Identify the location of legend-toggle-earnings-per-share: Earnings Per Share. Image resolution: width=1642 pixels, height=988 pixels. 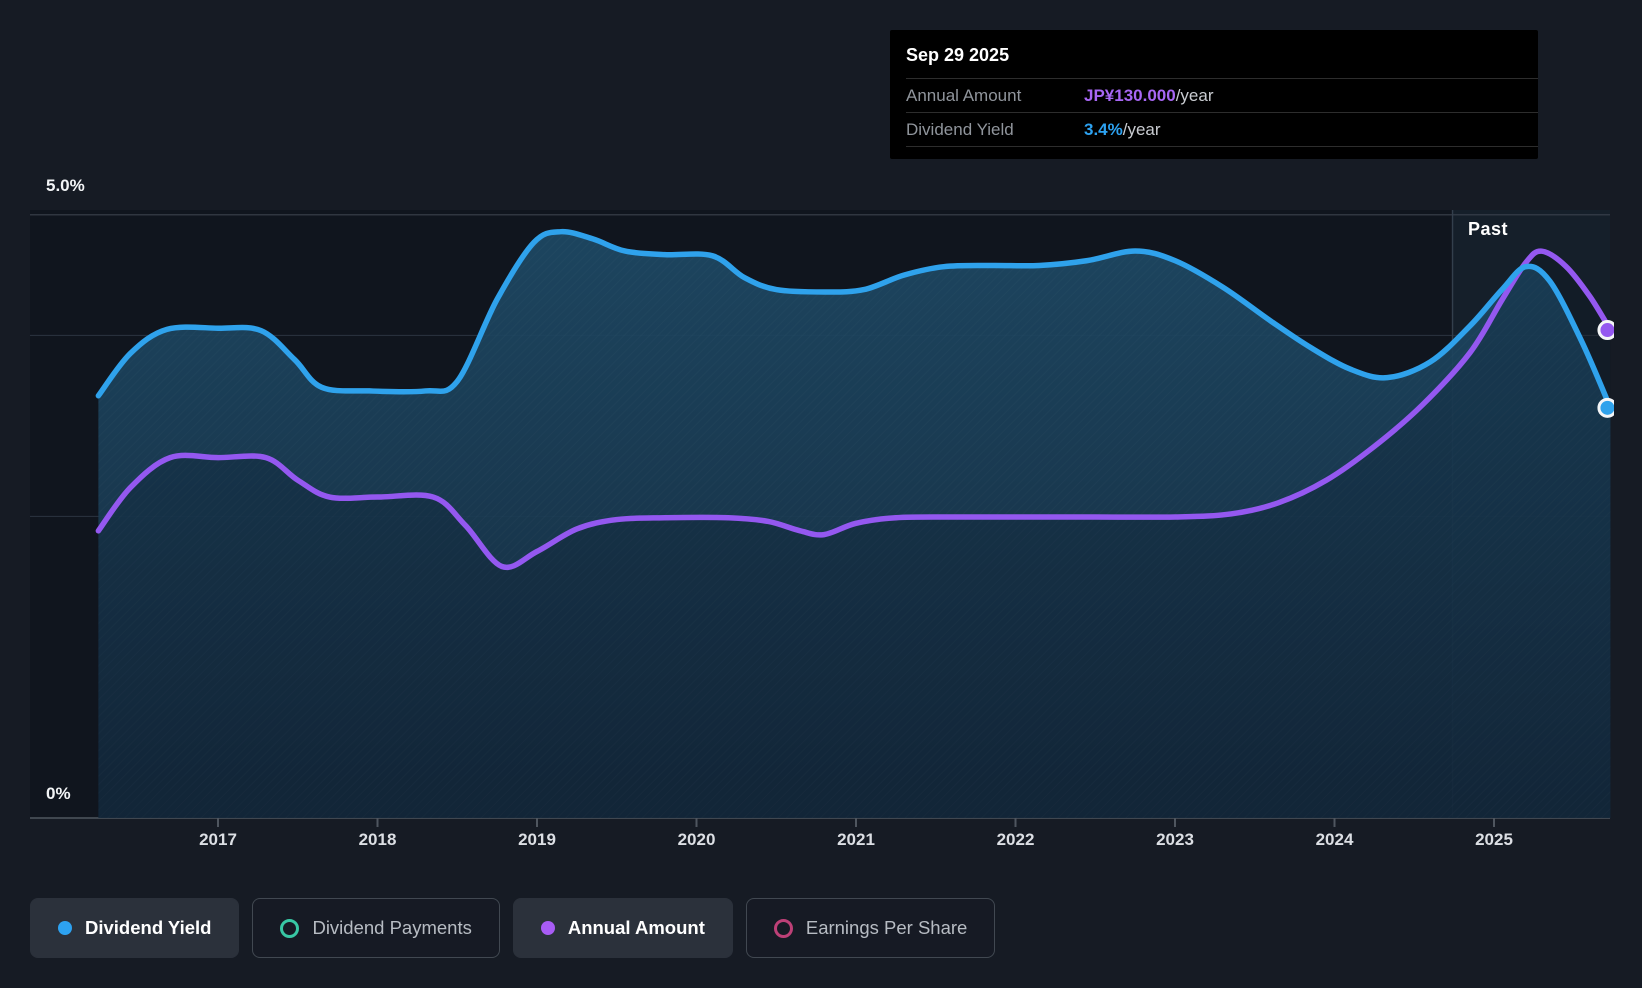
(870, 928).